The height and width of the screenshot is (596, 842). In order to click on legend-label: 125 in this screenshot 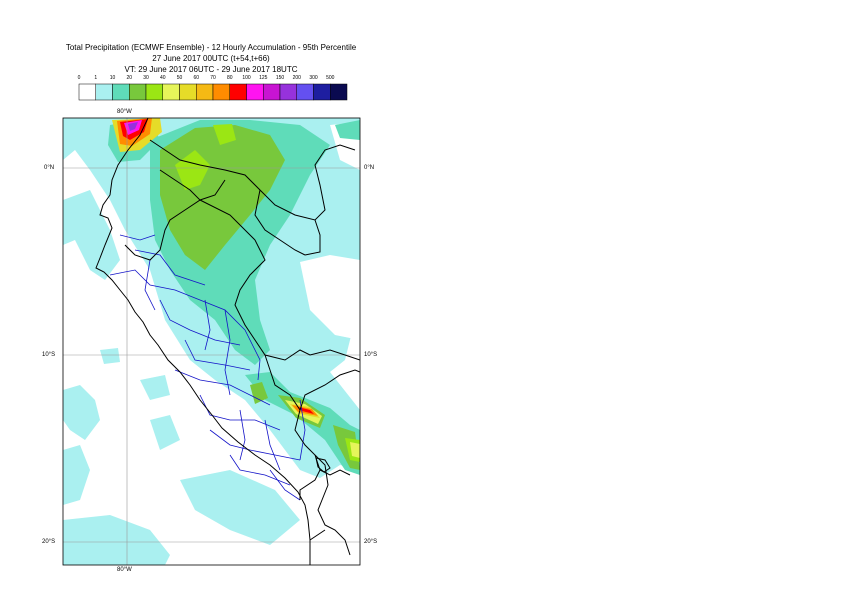, I will do `click(263, 78)`.